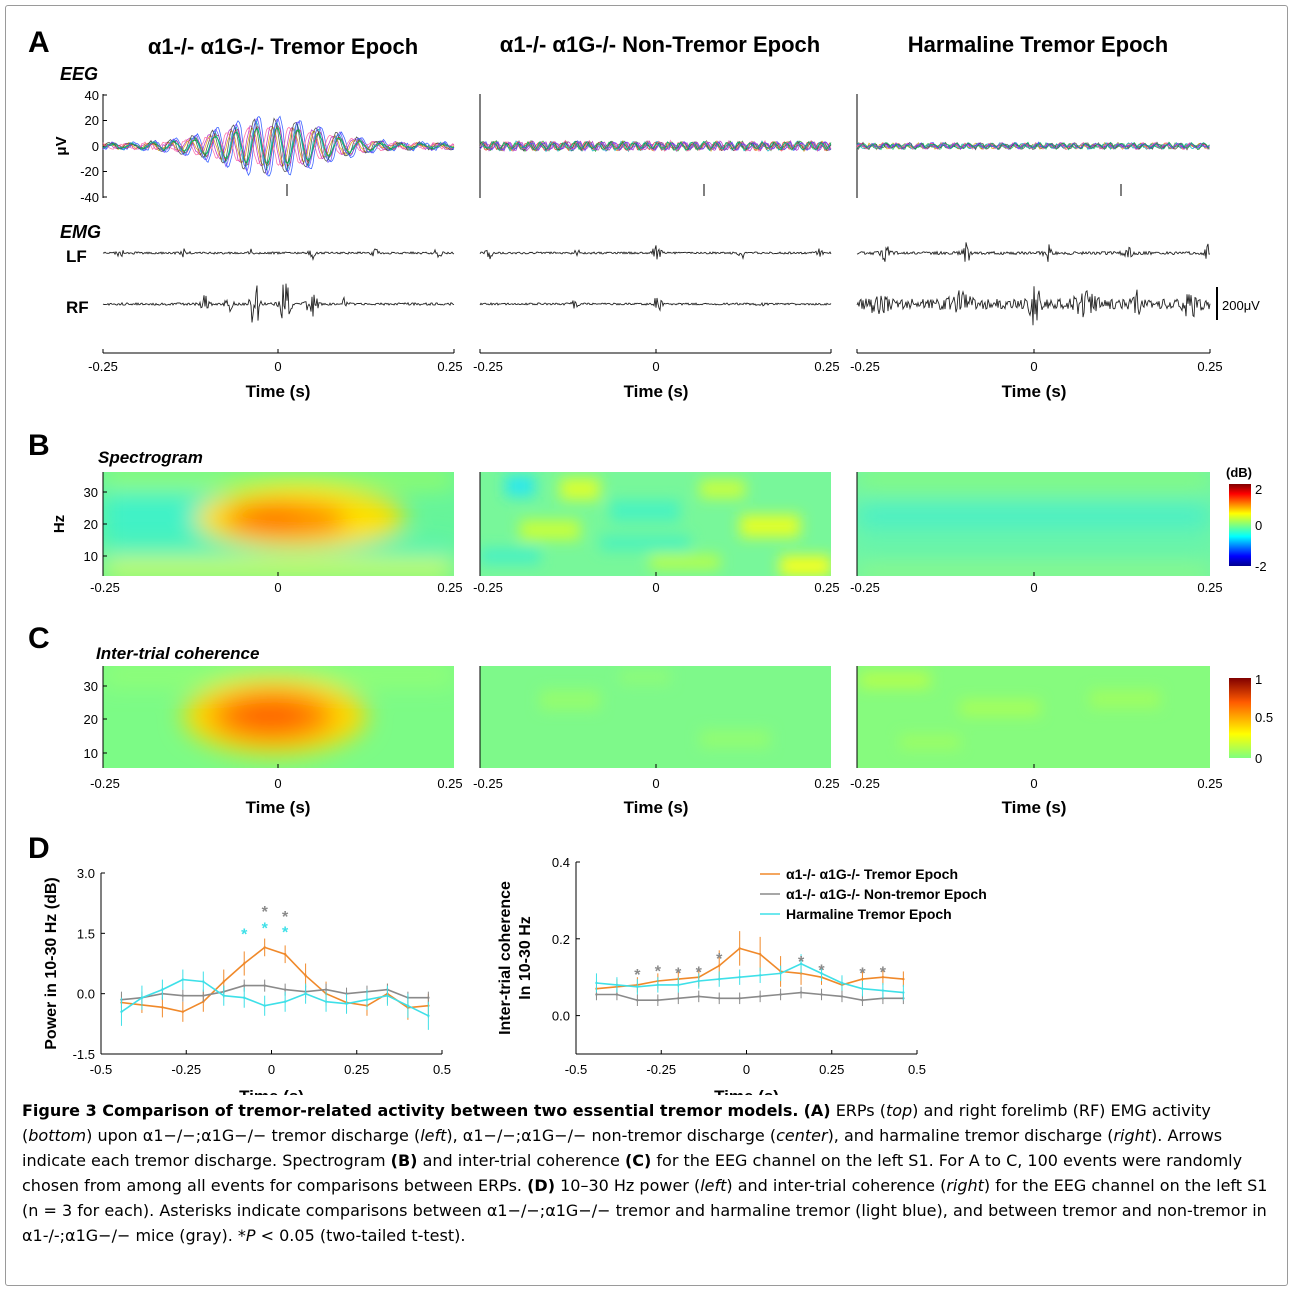  What do you see at coordinates (51, 963) in the screenshot?
I see `y-axis-label: Power in 10-30 Hz (dB)` at bounding box center [51, 963].